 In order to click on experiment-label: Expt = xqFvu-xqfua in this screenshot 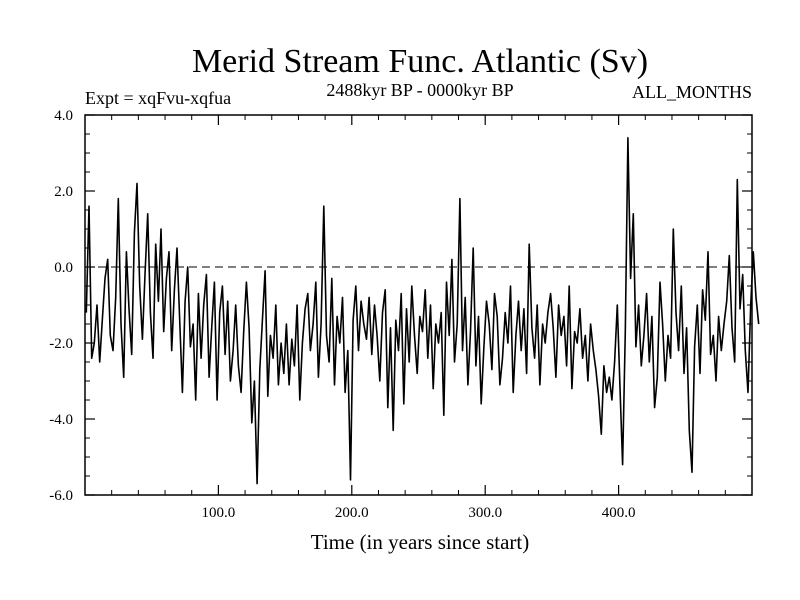, I will do `click(158, 98)`.